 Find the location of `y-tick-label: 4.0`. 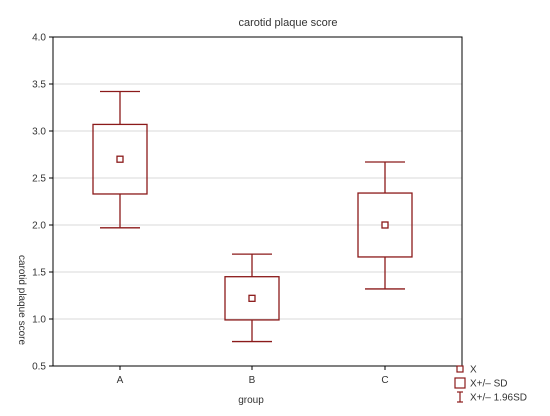

y-tick-label: 4.0 is located at coordinates (39, 38).